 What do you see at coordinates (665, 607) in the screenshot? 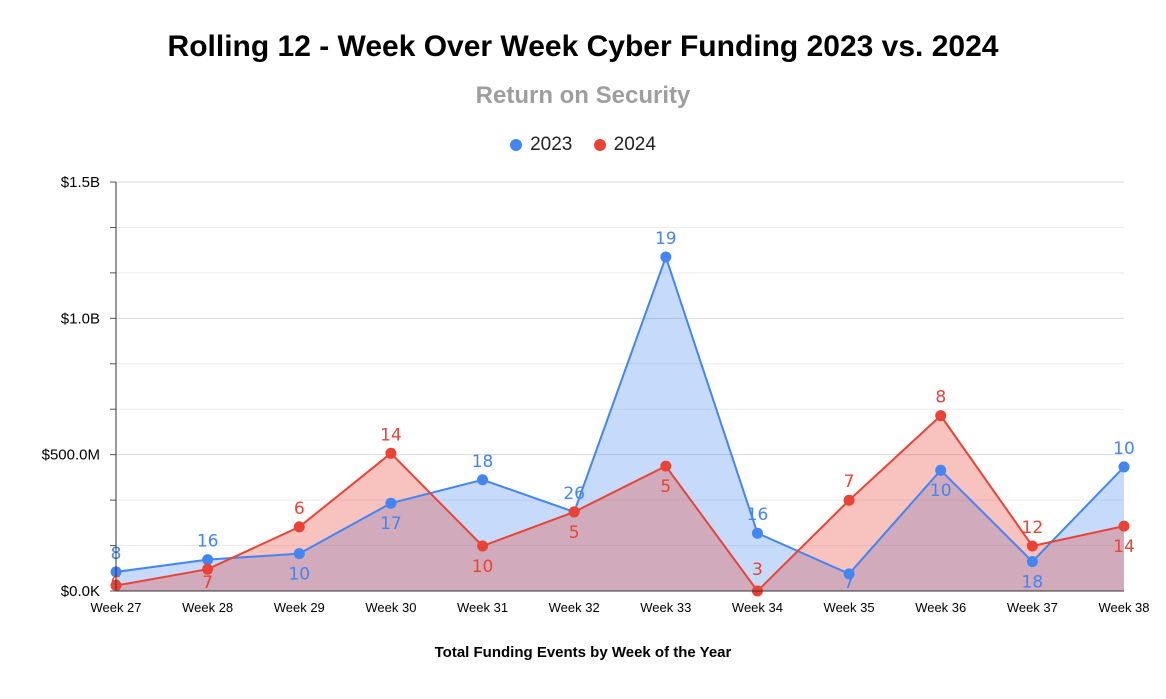
I see `x-tick-label: Week 33` at bounding box center [665, 607].